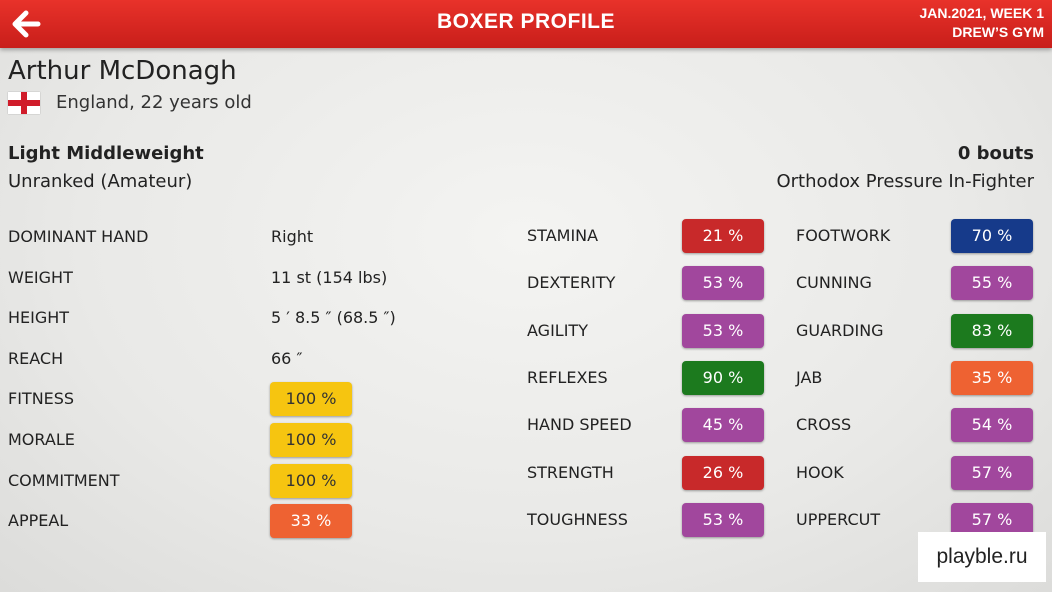  I want to click on stat-label: TOUGHNESS, so click(577, 519).